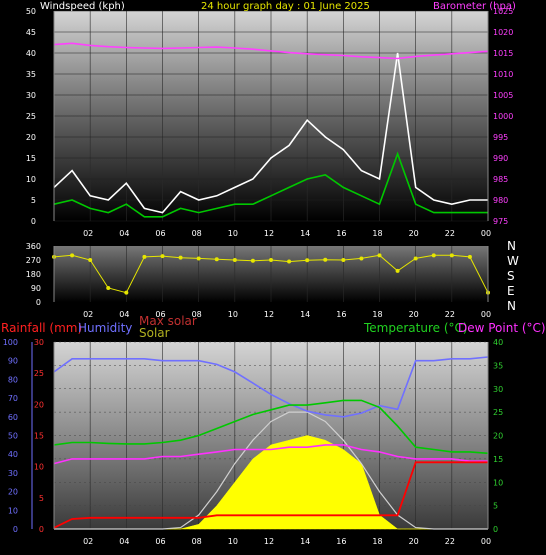 The width and height of the screenshot is (546, 555). Describe the element at coordinates (270, 495) in the screenshot. I see `rainfall-line` at that location.